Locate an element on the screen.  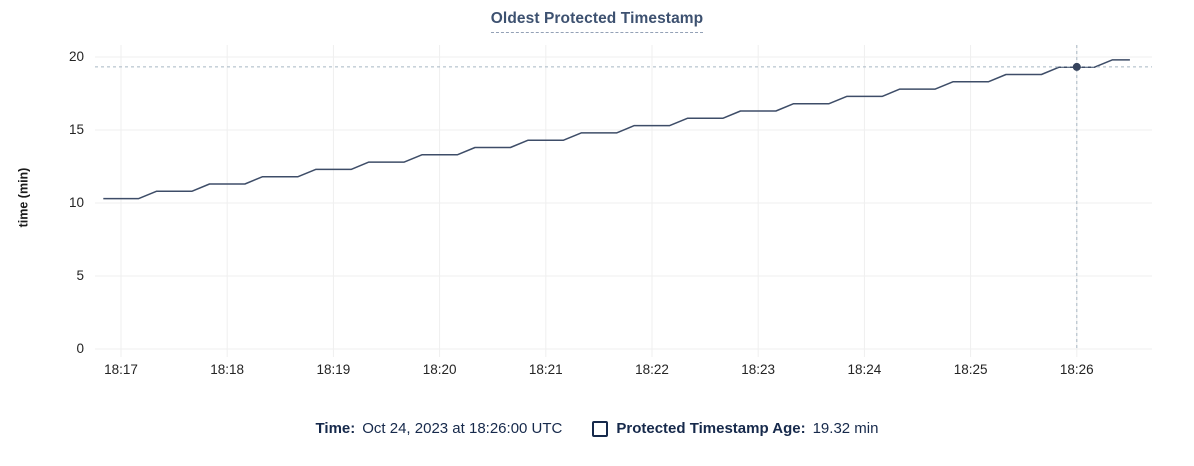
legend-checkbox-icon is located at coordinates (600, 428).